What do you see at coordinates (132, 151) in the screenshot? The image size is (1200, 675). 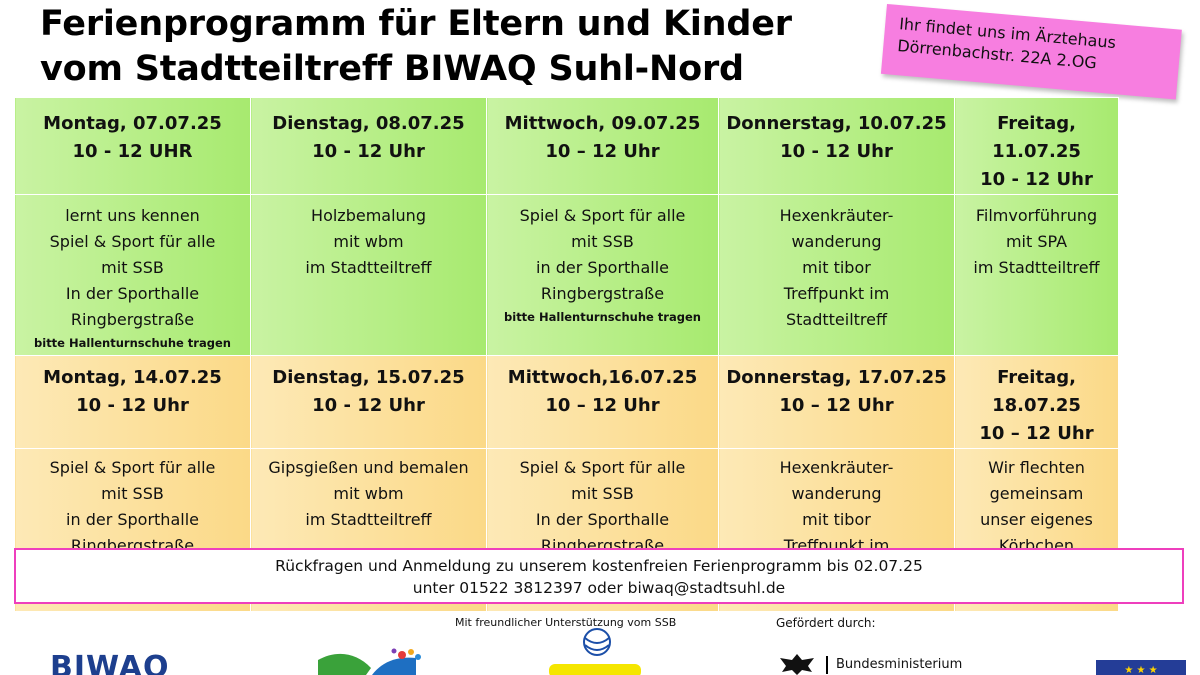 I see `time-label: 10 - 12 UHR` at bounding box center [132, 151].